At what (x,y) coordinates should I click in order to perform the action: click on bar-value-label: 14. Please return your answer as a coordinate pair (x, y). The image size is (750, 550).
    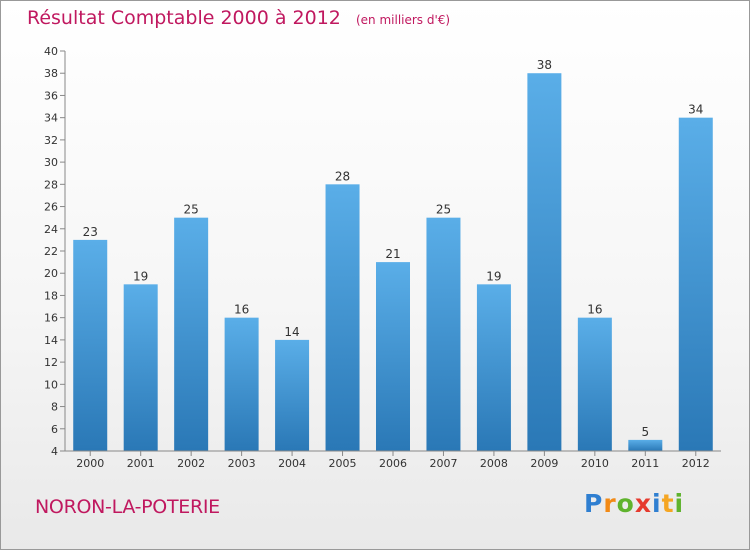
    Looking at the image, I should click on (291, 332).